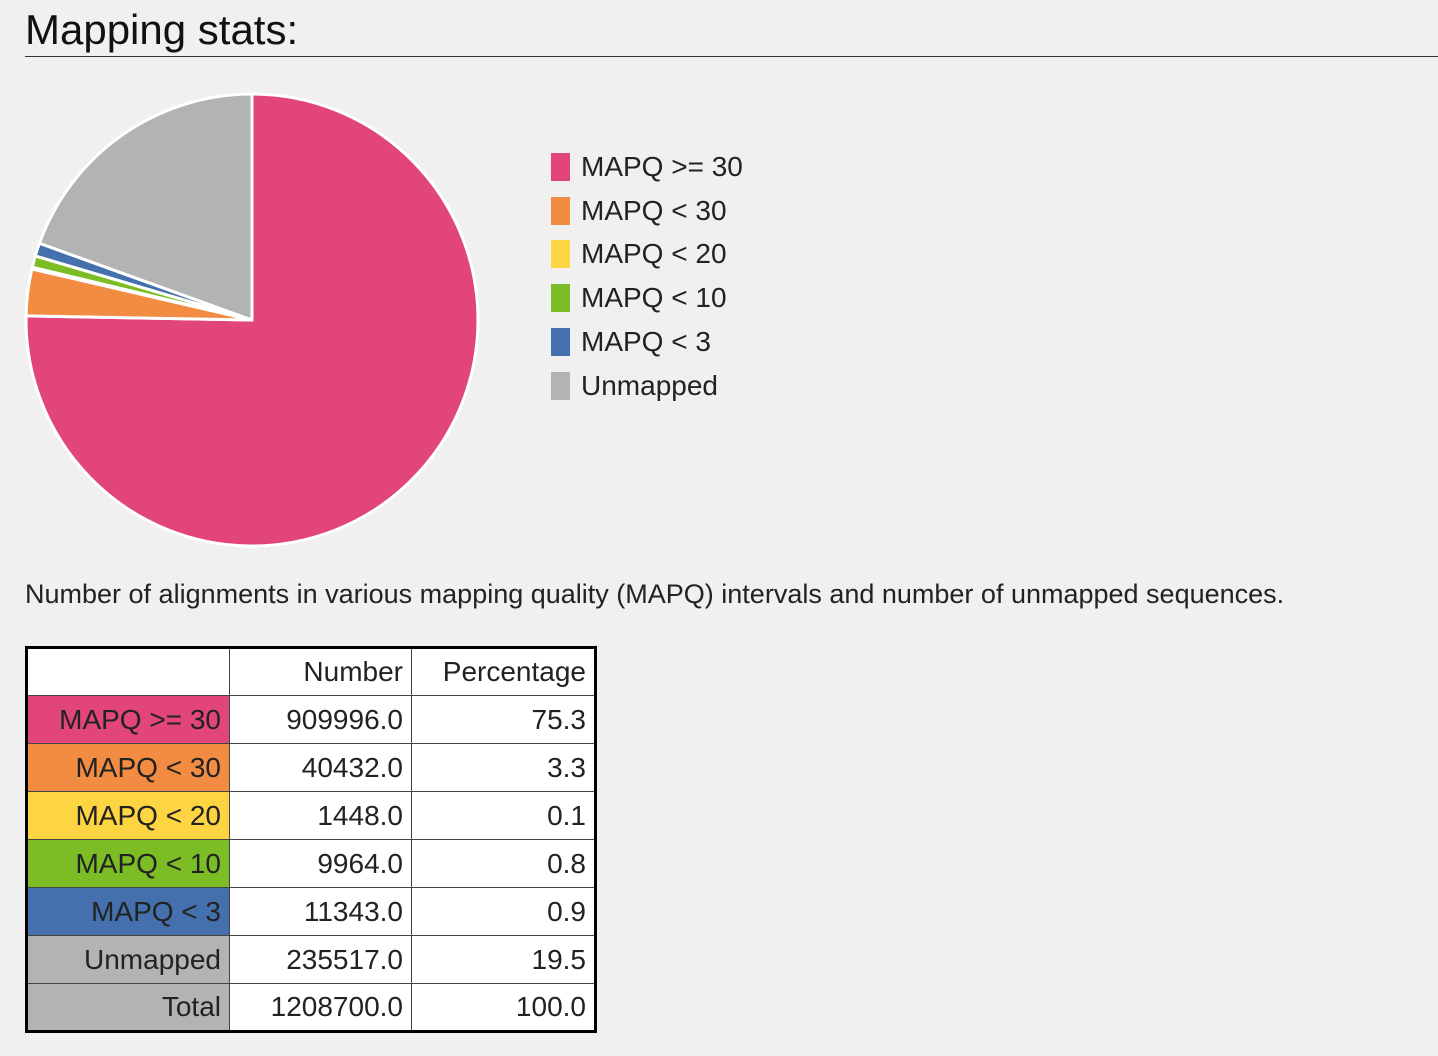  I want to click on legend-item: MAPQ < 30, so click(647, 211).